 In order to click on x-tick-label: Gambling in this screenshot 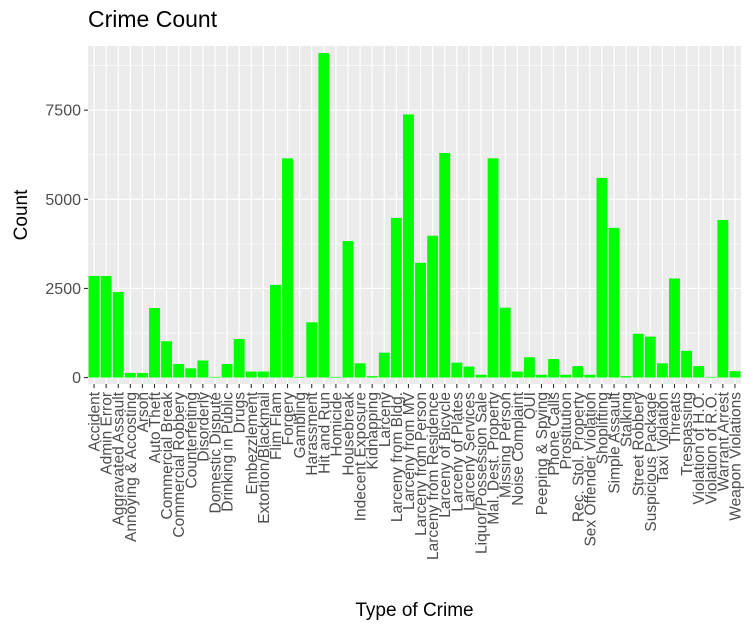, I will do `click(300, 425)`.